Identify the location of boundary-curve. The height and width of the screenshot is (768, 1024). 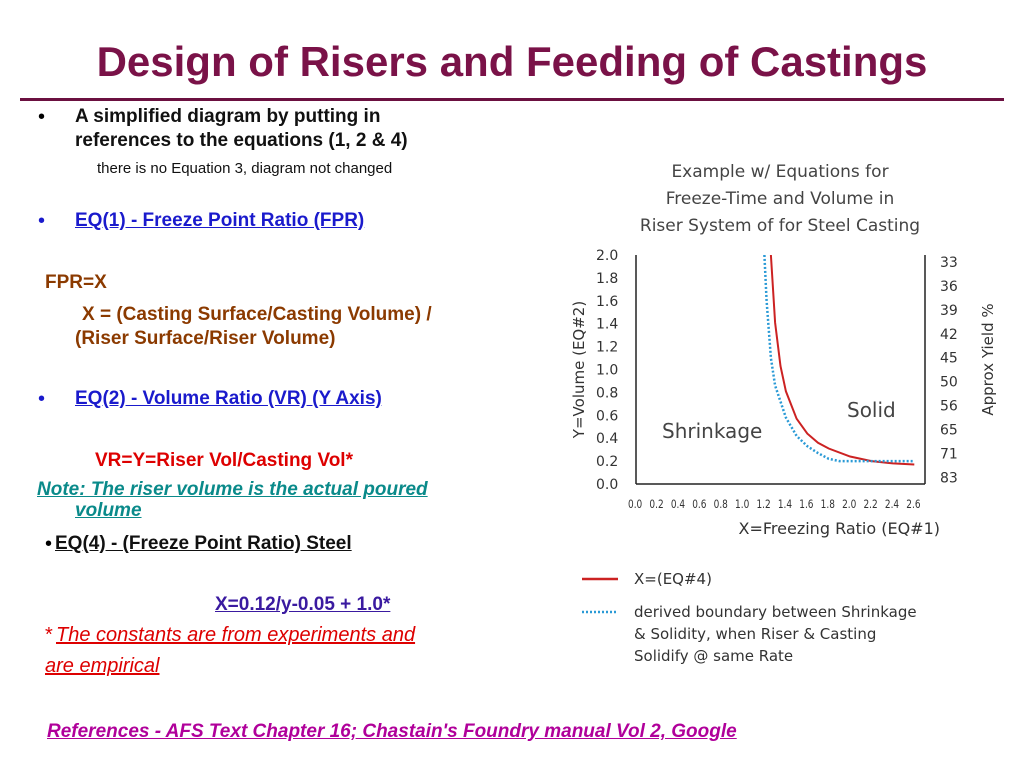
(839, 358).